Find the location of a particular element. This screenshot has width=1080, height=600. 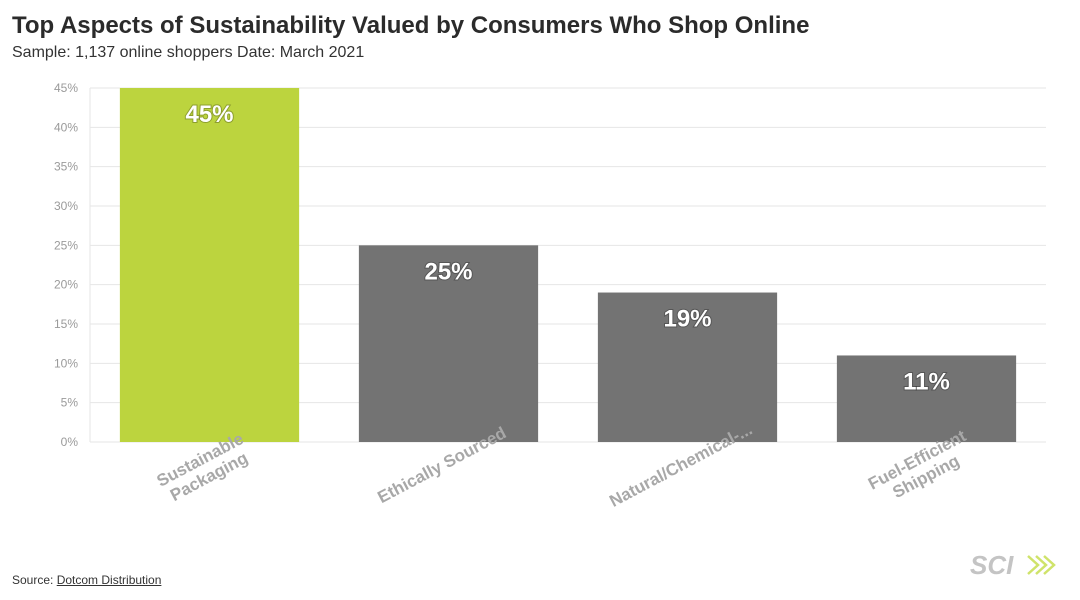

value-label: 11% is located at coordinates (926, 381).